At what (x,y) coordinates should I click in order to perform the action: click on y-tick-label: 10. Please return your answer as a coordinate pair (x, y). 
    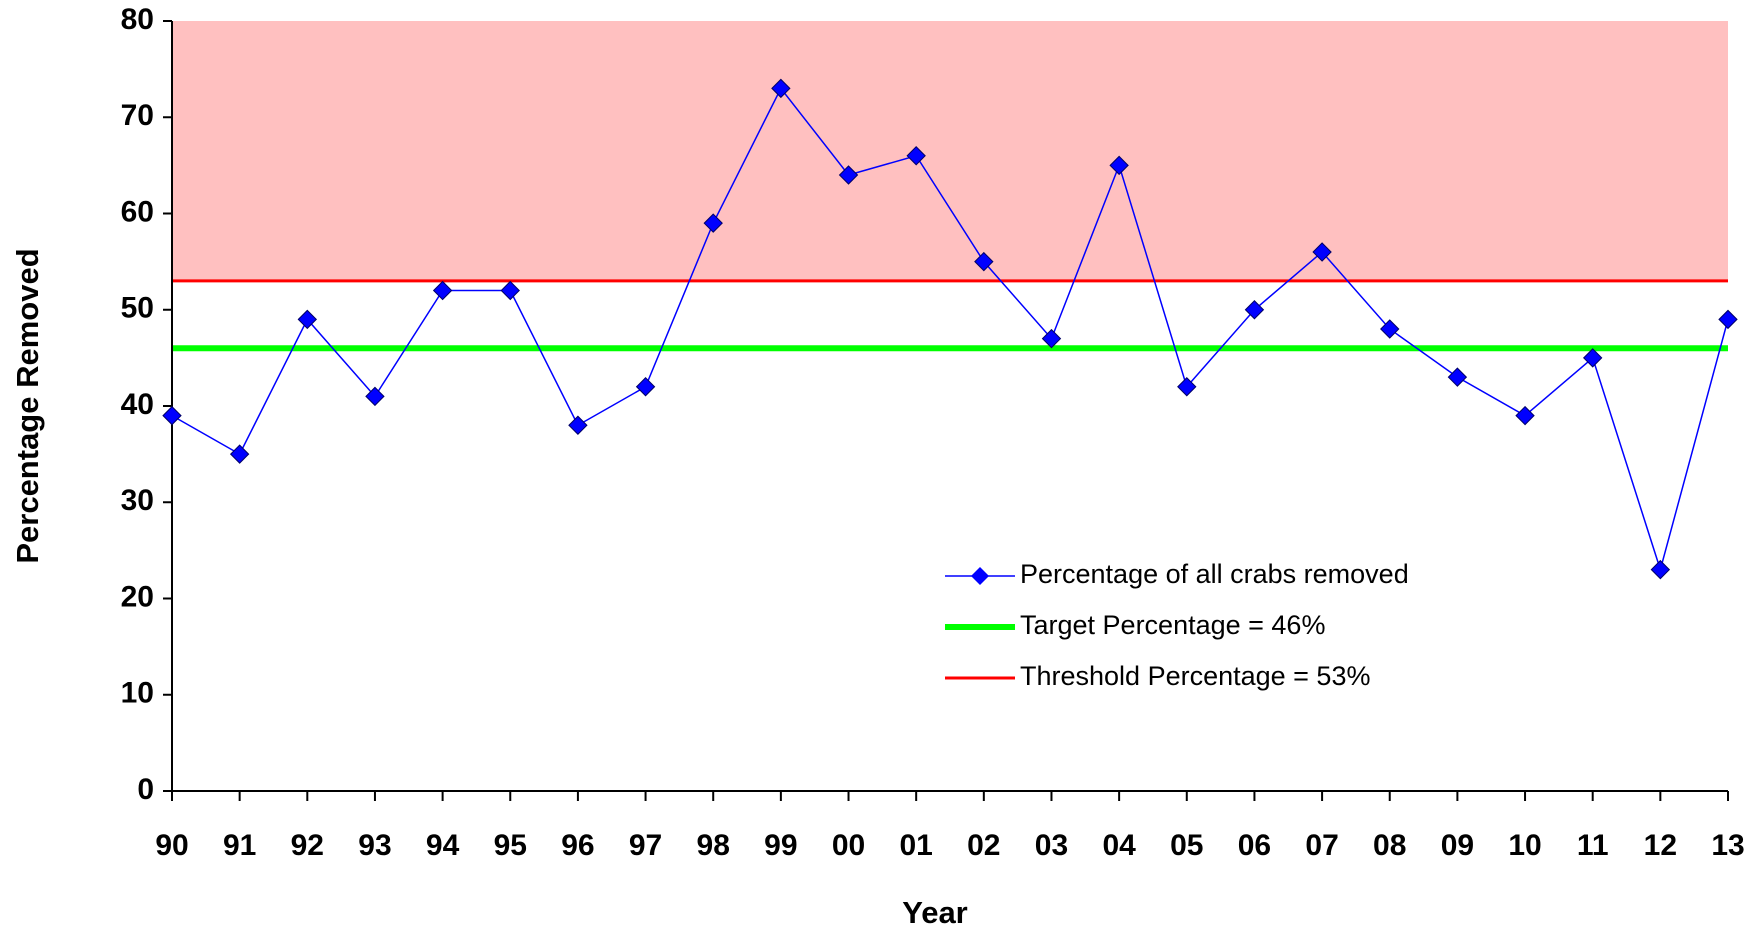
    Looking at the image, I should click on (137, 693).